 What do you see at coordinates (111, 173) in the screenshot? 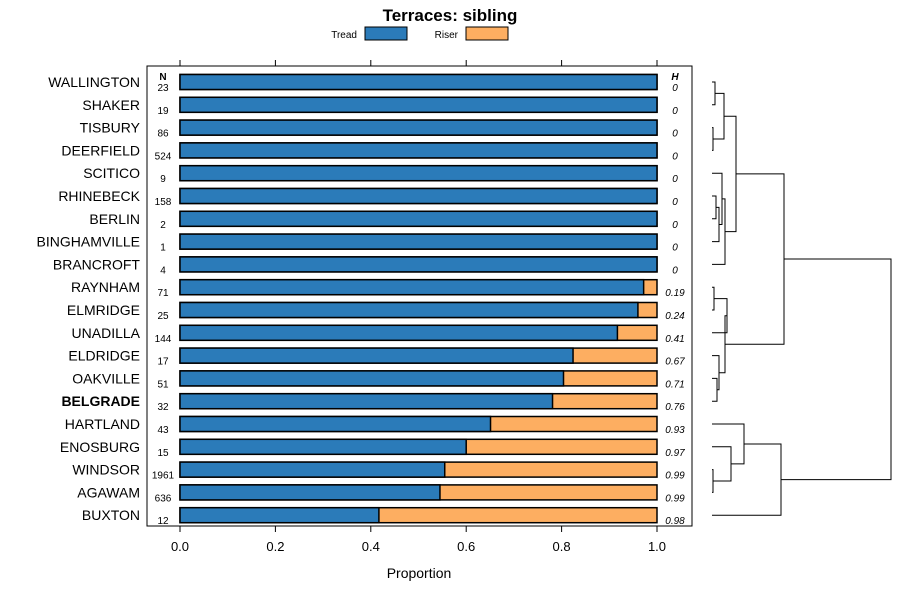
I see `category-label: SCITICO` at bounding box center [111, 173].